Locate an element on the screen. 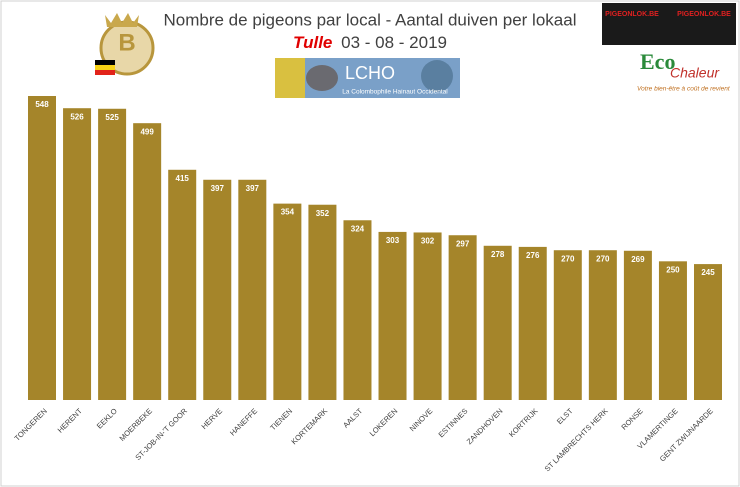 This screenshot has width=740, height=487. subtitle-place: Tulle is located at coordinates (312, 42).